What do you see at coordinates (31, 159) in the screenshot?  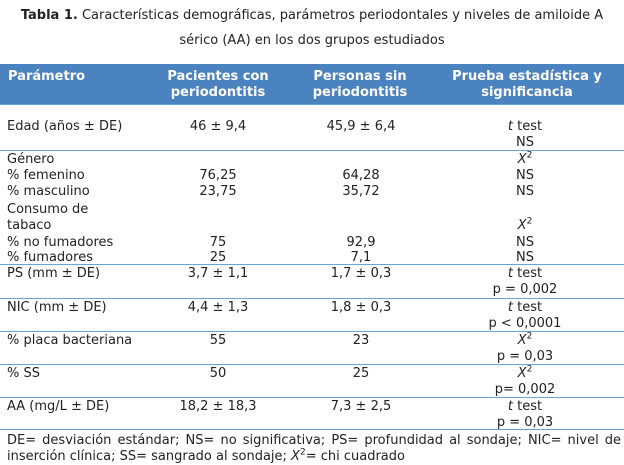 I see `cell-param: Género` at bounding box center [31, 159].